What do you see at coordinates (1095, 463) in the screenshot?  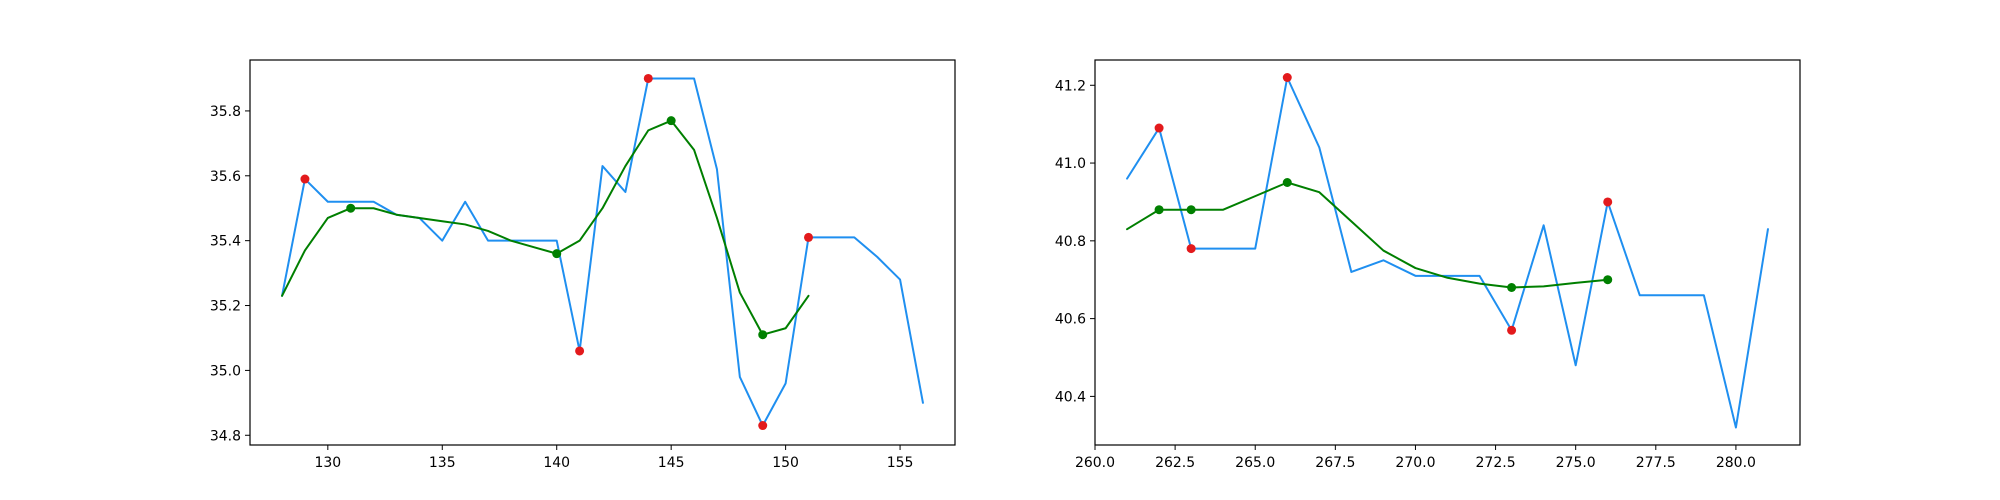 I see `x-tick-label: 260.0` at bounding box center [1095, 463].